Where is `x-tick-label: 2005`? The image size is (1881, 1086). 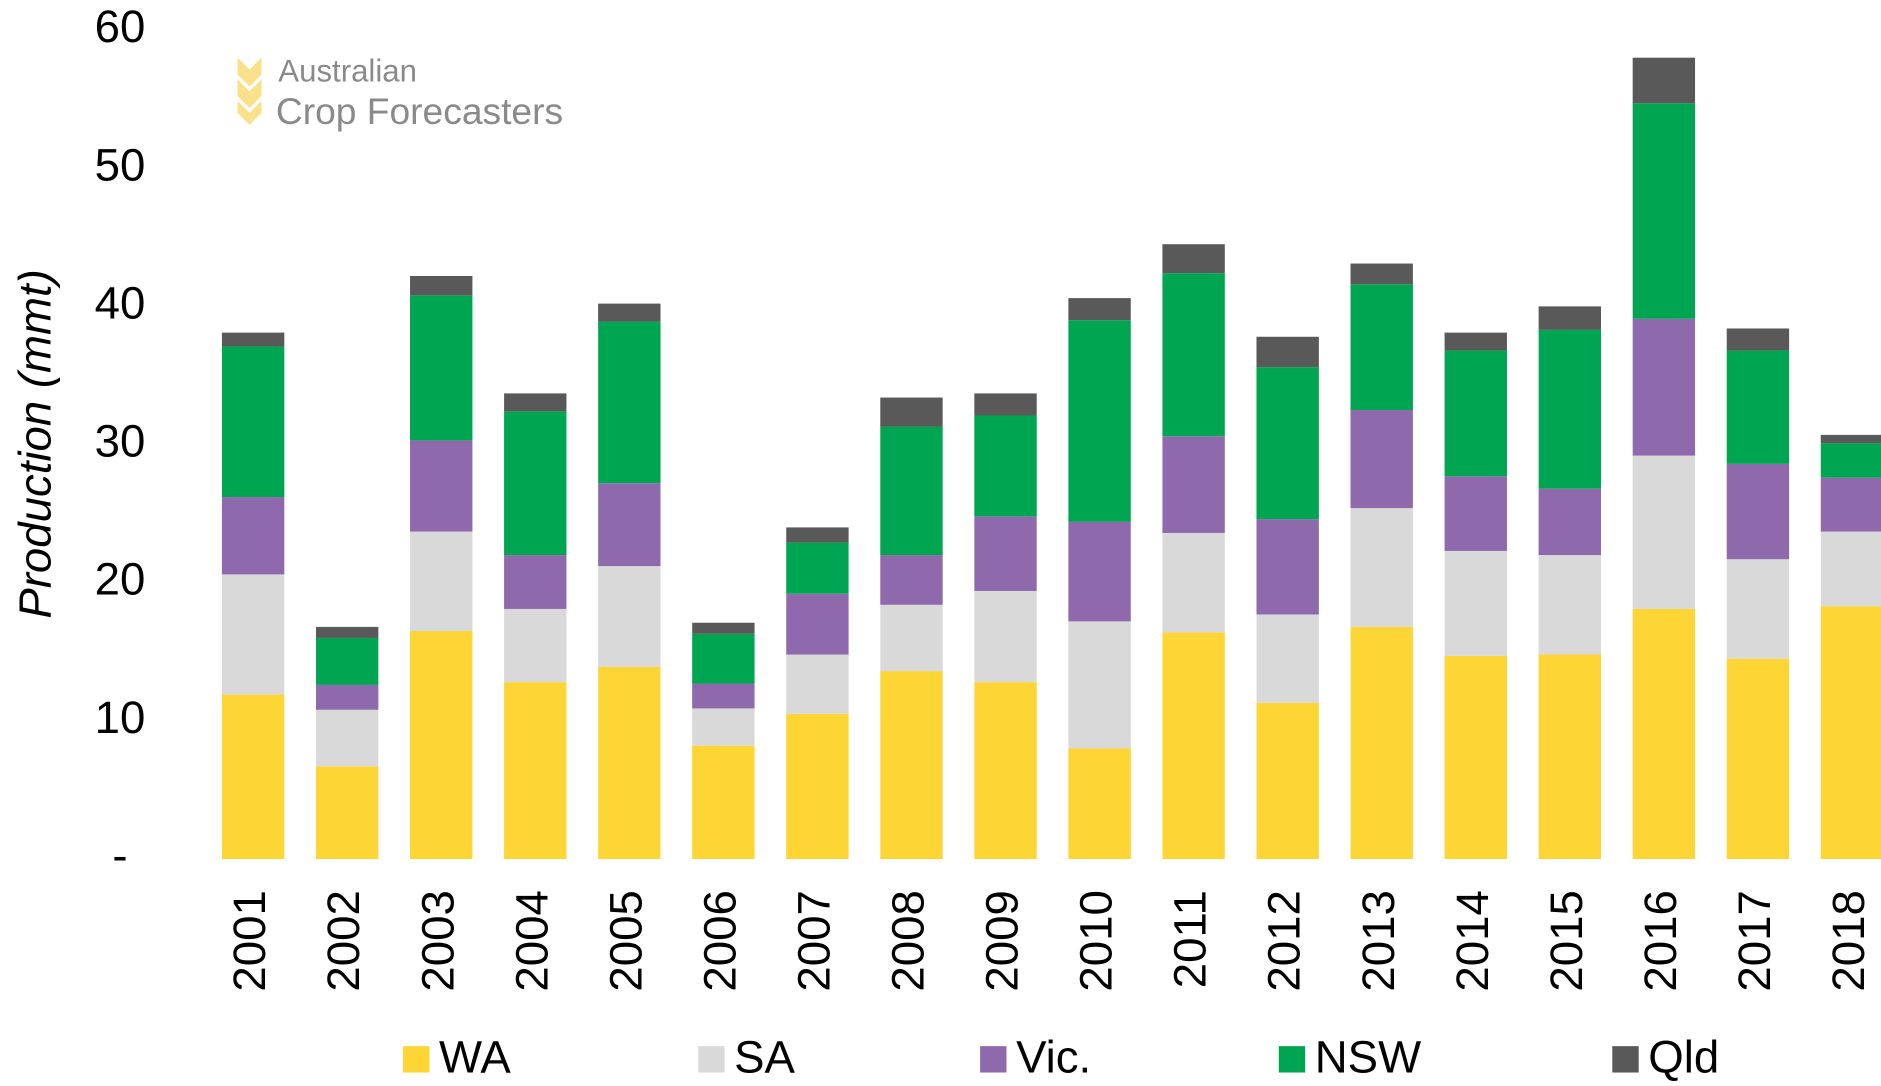
x-tick-label: 2005 is located at coordinates (625, 940).